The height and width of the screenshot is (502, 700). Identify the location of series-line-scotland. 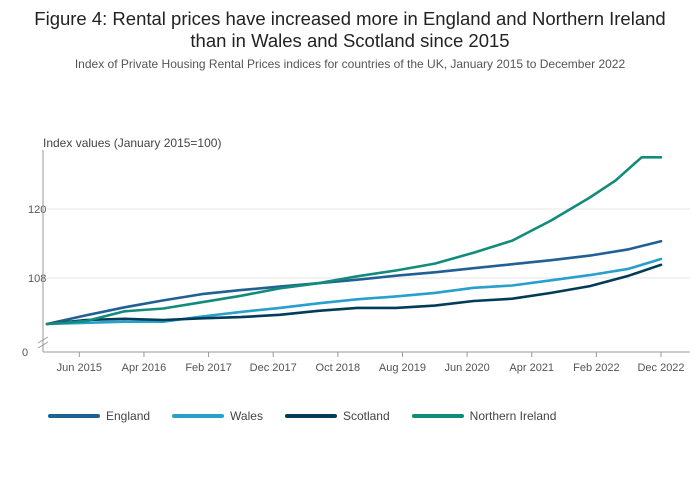
(354, 294).